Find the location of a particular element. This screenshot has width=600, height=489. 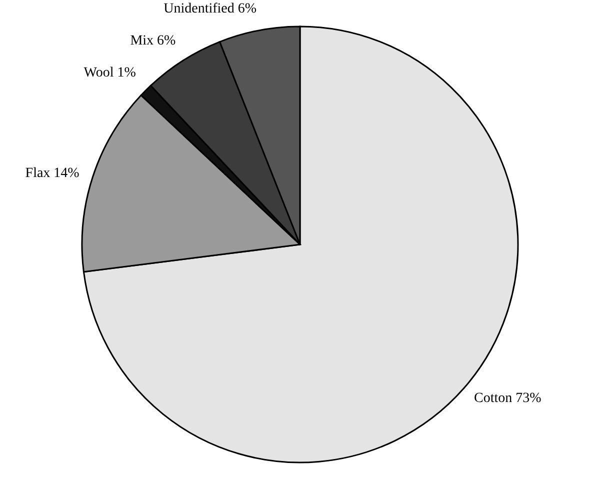

slice-label: Mix 6% is located at coordinates (153, 41).